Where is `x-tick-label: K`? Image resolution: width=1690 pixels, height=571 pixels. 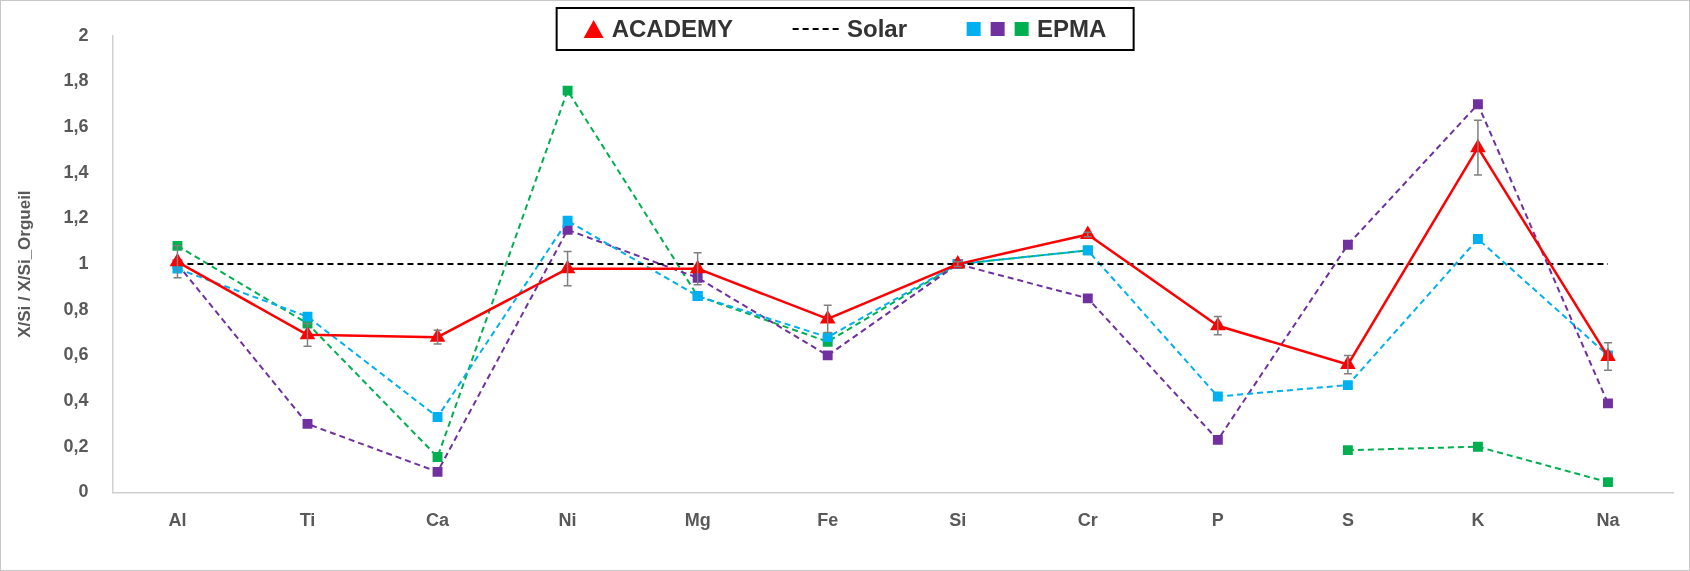
x-tick-label: K is located at coordinates (1478, 520).